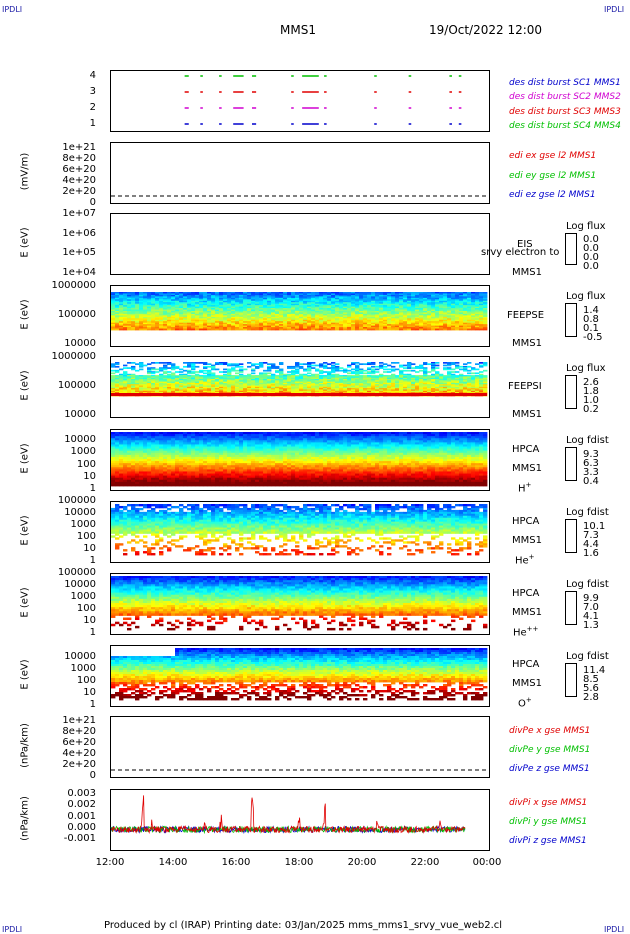 The image size is (630, 934). What do you see at coordinates (587, 512) in the screenshot?
I see `colorbar-title: Log fdist` at bounding box center [587, 512].